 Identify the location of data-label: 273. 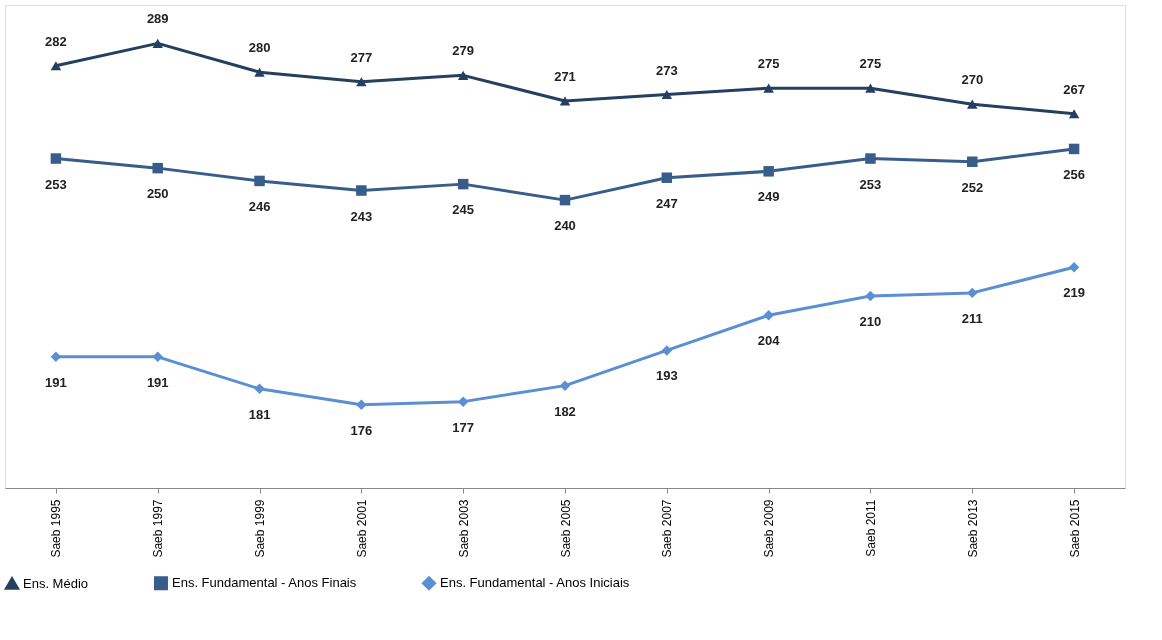
(666, 70).